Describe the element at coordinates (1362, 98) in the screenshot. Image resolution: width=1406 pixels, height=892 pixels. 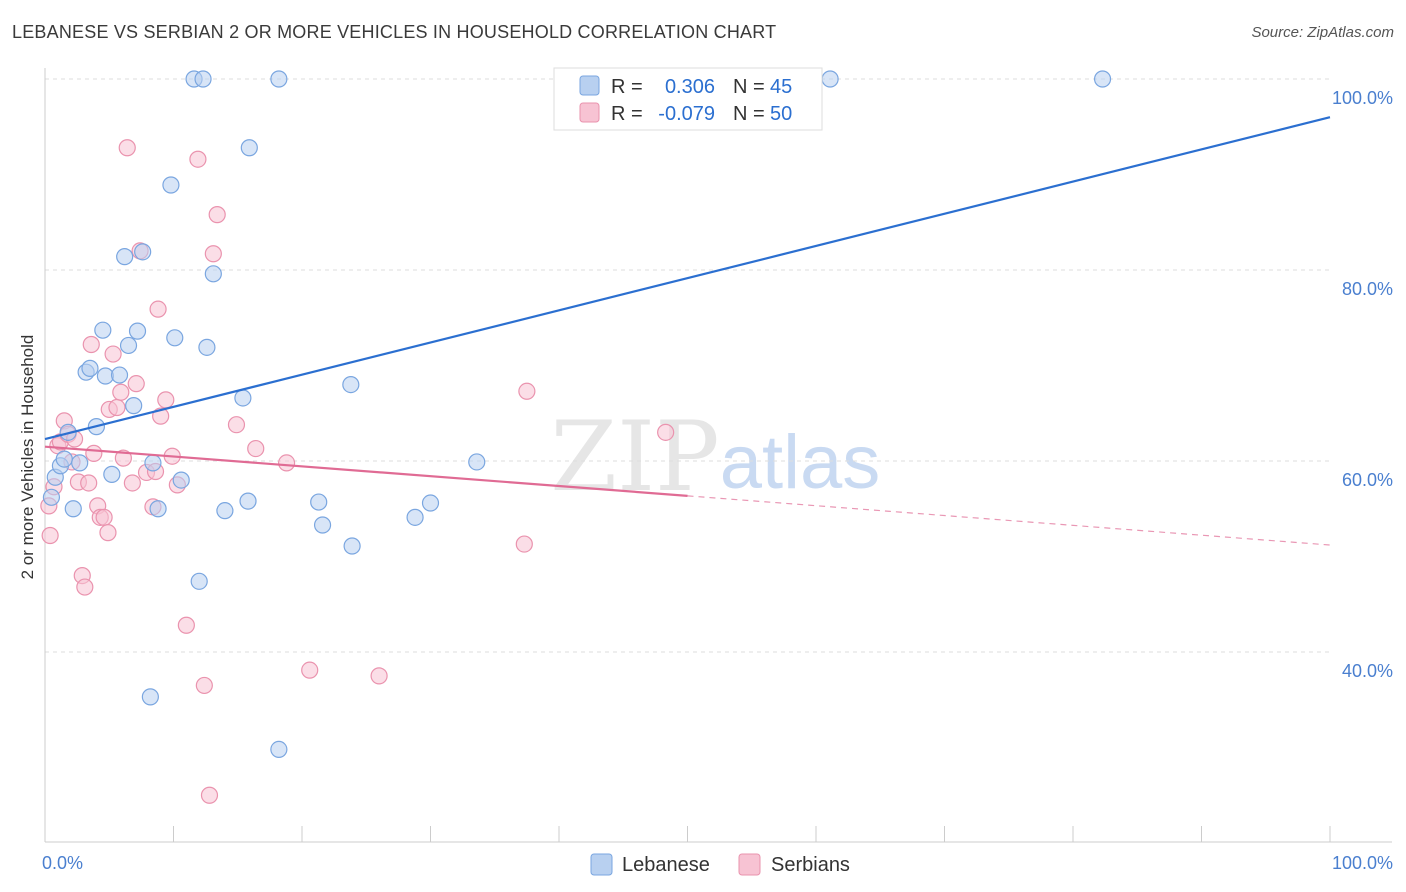
I see `y-tick-label-0: 100.0%` at that location.